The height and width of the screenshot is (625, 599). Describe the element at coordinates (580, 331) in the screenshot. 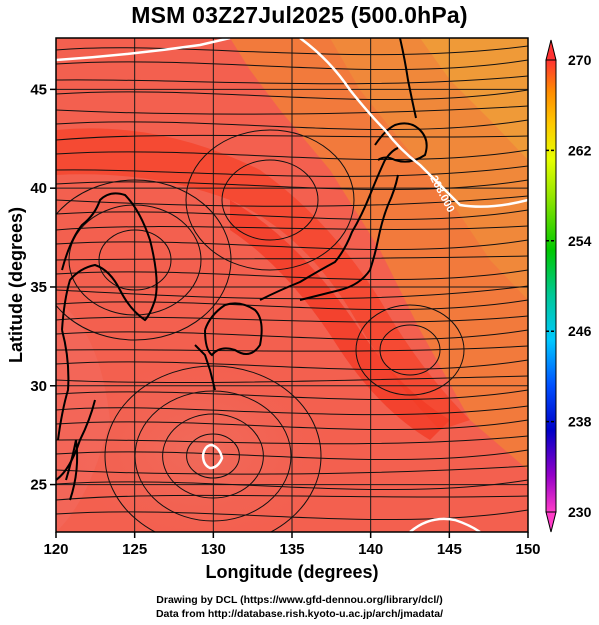

I see `colorbar-label: 246` at that location.